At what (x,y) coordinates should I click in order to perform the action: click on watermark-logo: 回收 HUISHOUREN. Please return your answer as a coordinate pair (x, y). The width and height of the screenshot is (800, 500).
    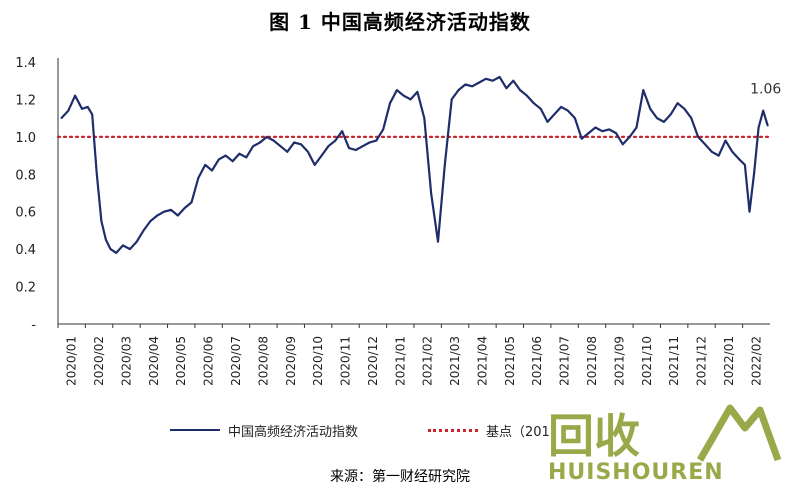
    Looking at the image, I should click on (665, 445).